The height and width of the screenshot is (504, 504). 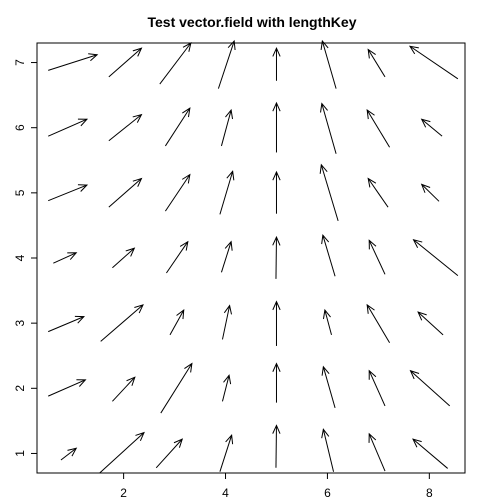 What do you see at coordinates (327, 493) in the screenshot?
I see `x-tick-label: 6` at bounding box center [327, 493].